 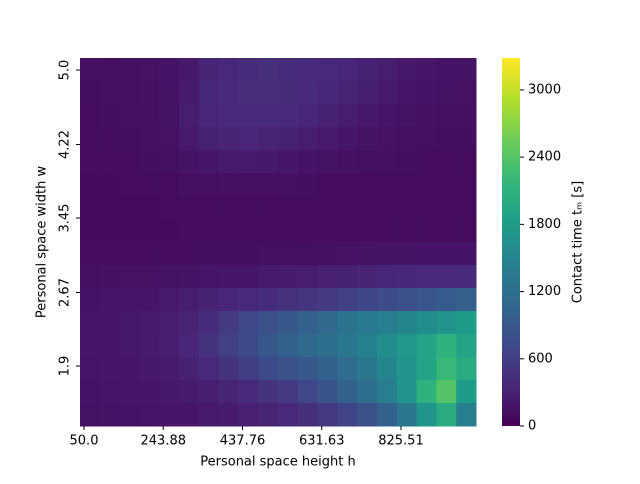 What do you see at coordinates (544, 89) in the screenshot?
I see `colorbar-tick-label: 3000` at bounding box center [544, 89].